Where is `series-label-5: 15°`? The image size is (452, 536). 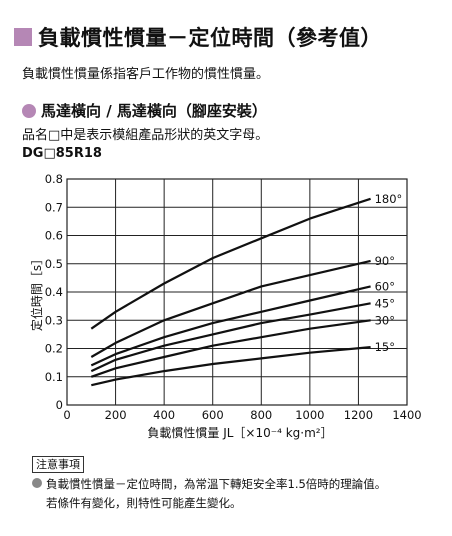
series-label-5: 15° is located at coordinates (385, 347).